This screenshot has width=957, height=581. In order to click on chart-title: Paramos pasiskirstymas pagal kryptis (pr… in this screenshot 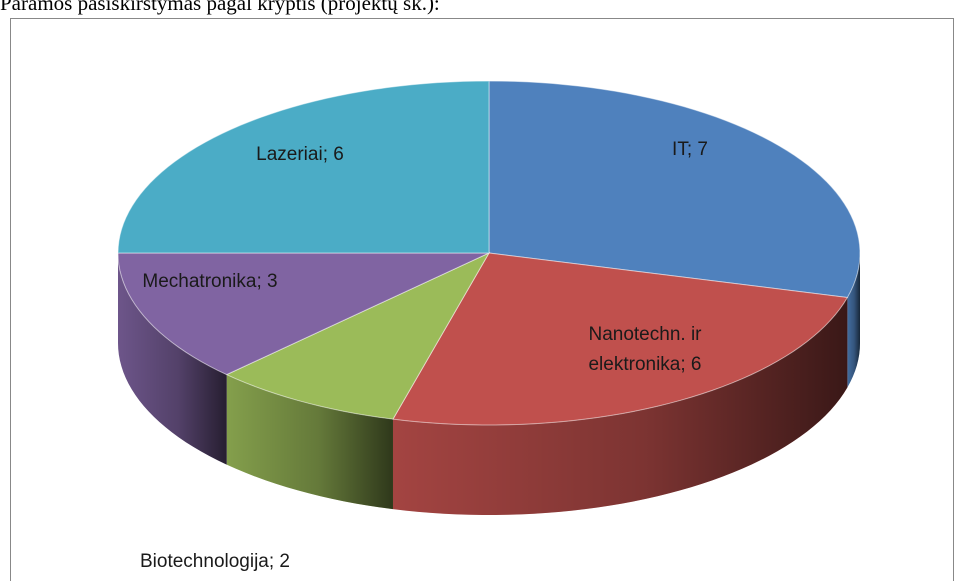, I will do `click(220, 7)`.